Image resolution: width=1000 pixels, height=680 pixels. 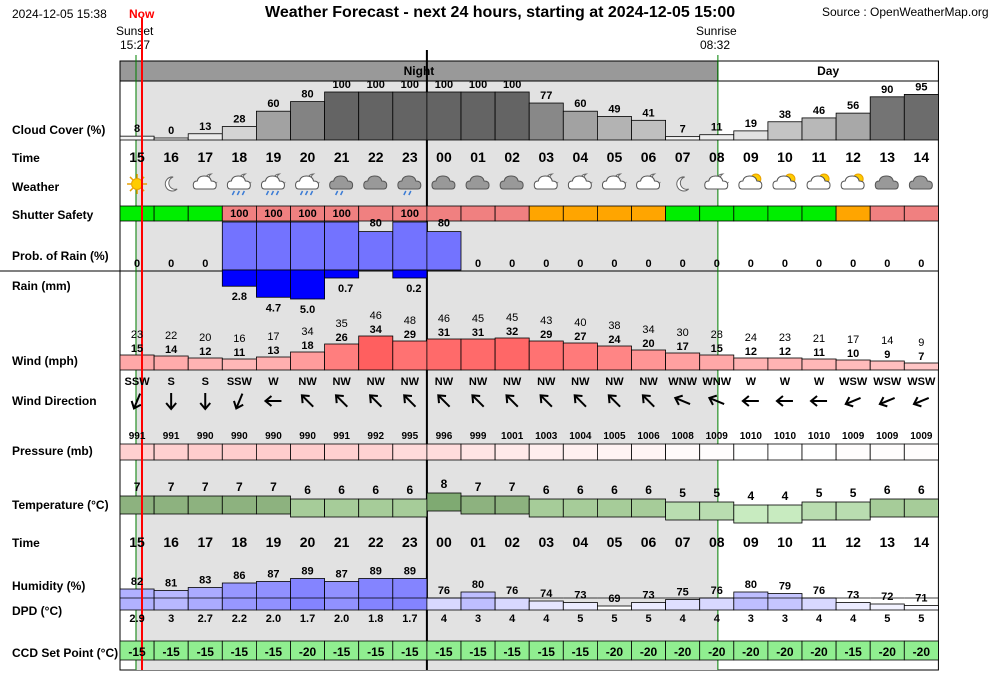 What do you see at coordinates (683, 436) in the screenshot?
I see `pressure-value: 1008` at bounding box center [683, 436].